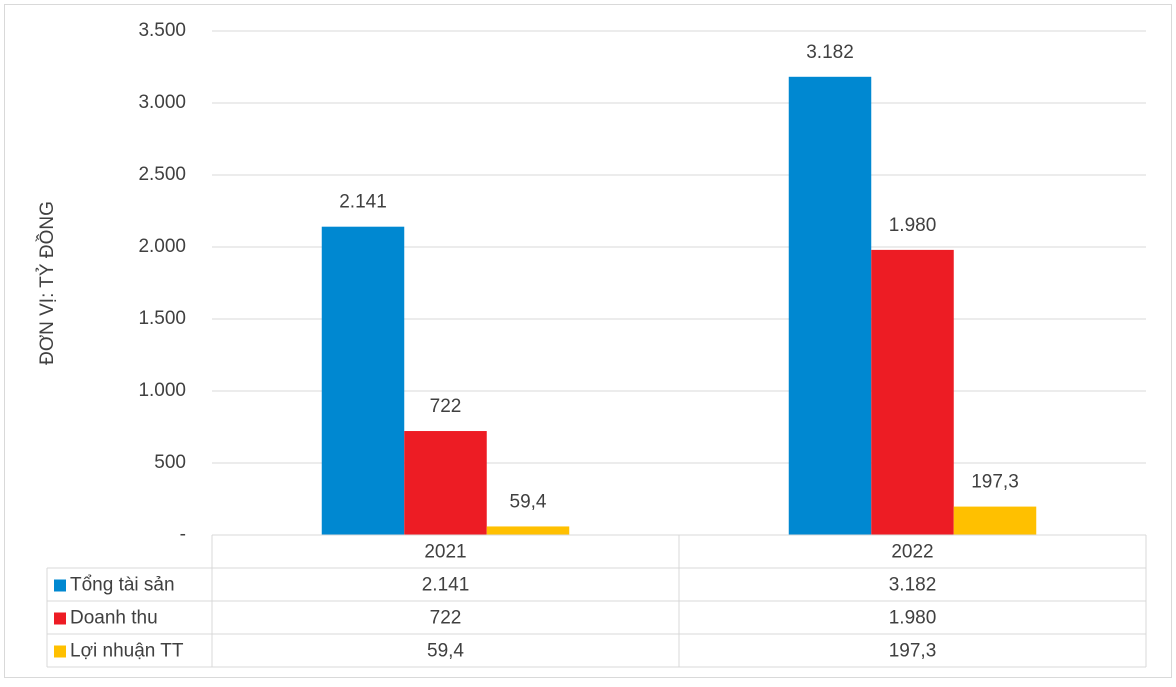  Describe the element at coordinates (446, 618) in the screenshot. I see `table-cell: 722` at that location.